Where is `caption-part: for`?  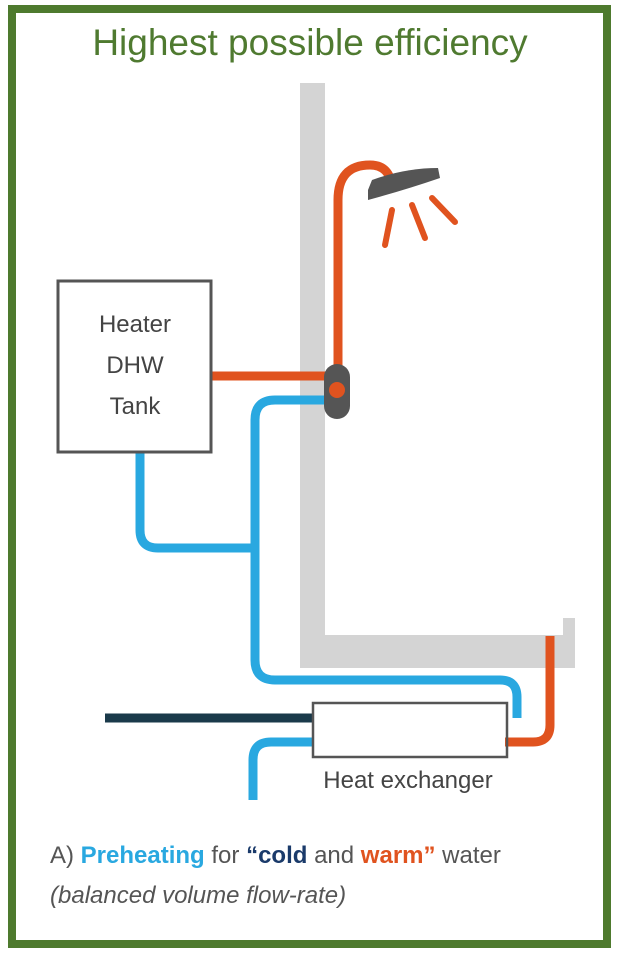
caption-part: for is located at coordinates (225, 855).